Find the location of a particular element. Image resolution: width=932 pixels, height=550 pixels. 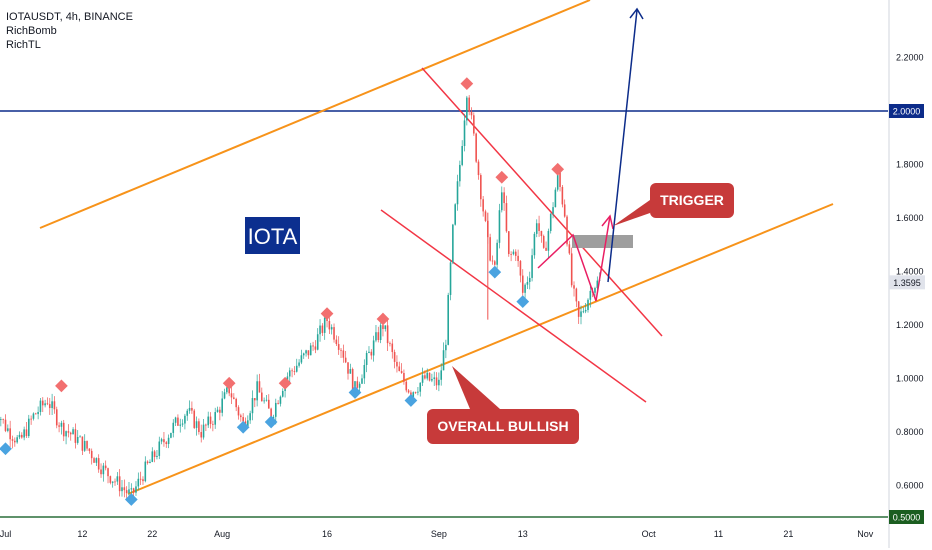

symbol-line: IOTAUSDT, 4h, BINANCE is located at coordinates (69, 17).